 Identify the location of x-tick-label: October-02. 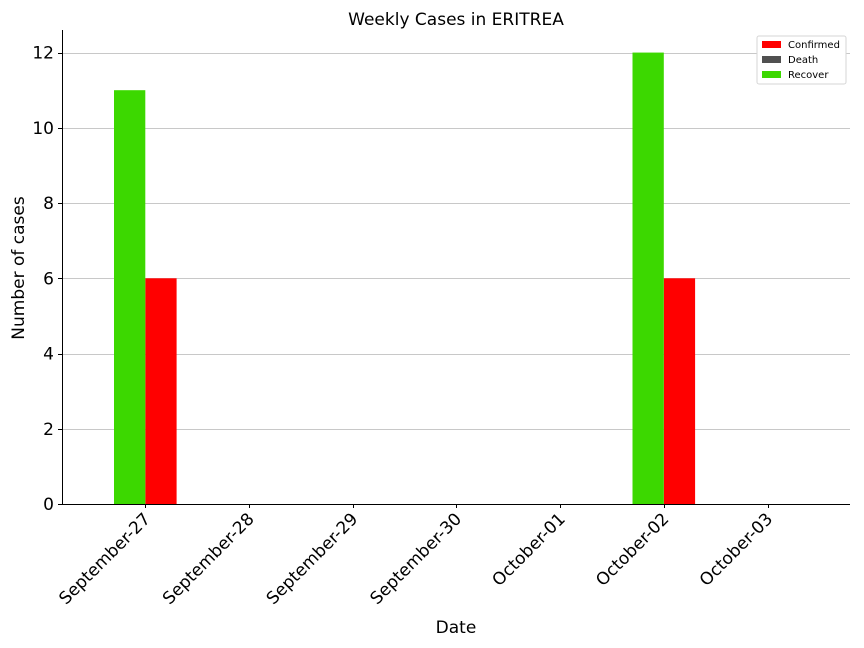
(632, 549).